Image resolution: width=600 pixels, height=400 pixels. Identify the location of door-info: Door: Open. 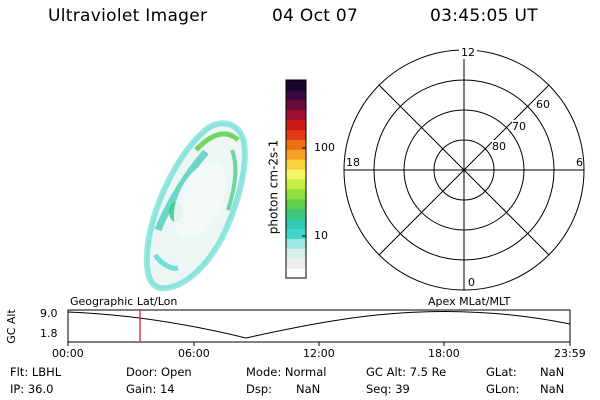
(159, 372).